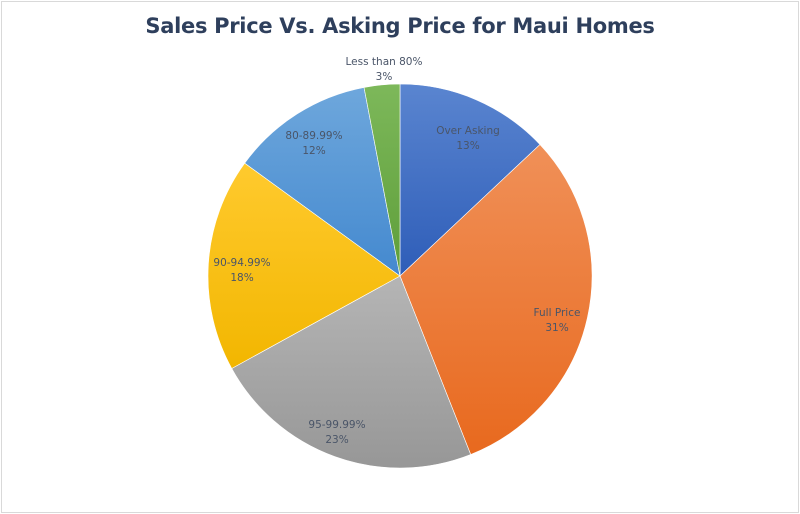  I want to click on label-full-price-name: Full Price, so click(557, 313).